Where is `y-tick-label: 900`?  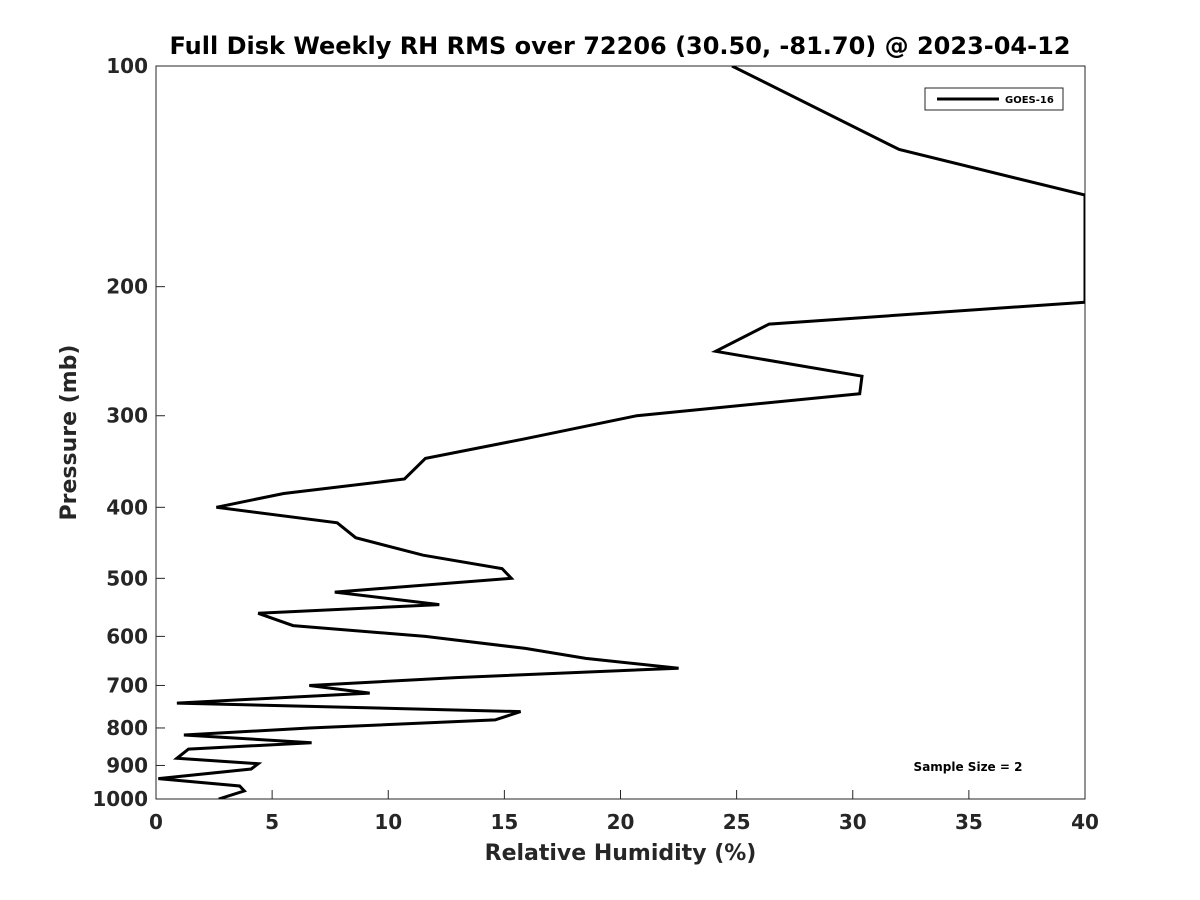 y-tick-label: 900 is located at coordinates (127, 765).